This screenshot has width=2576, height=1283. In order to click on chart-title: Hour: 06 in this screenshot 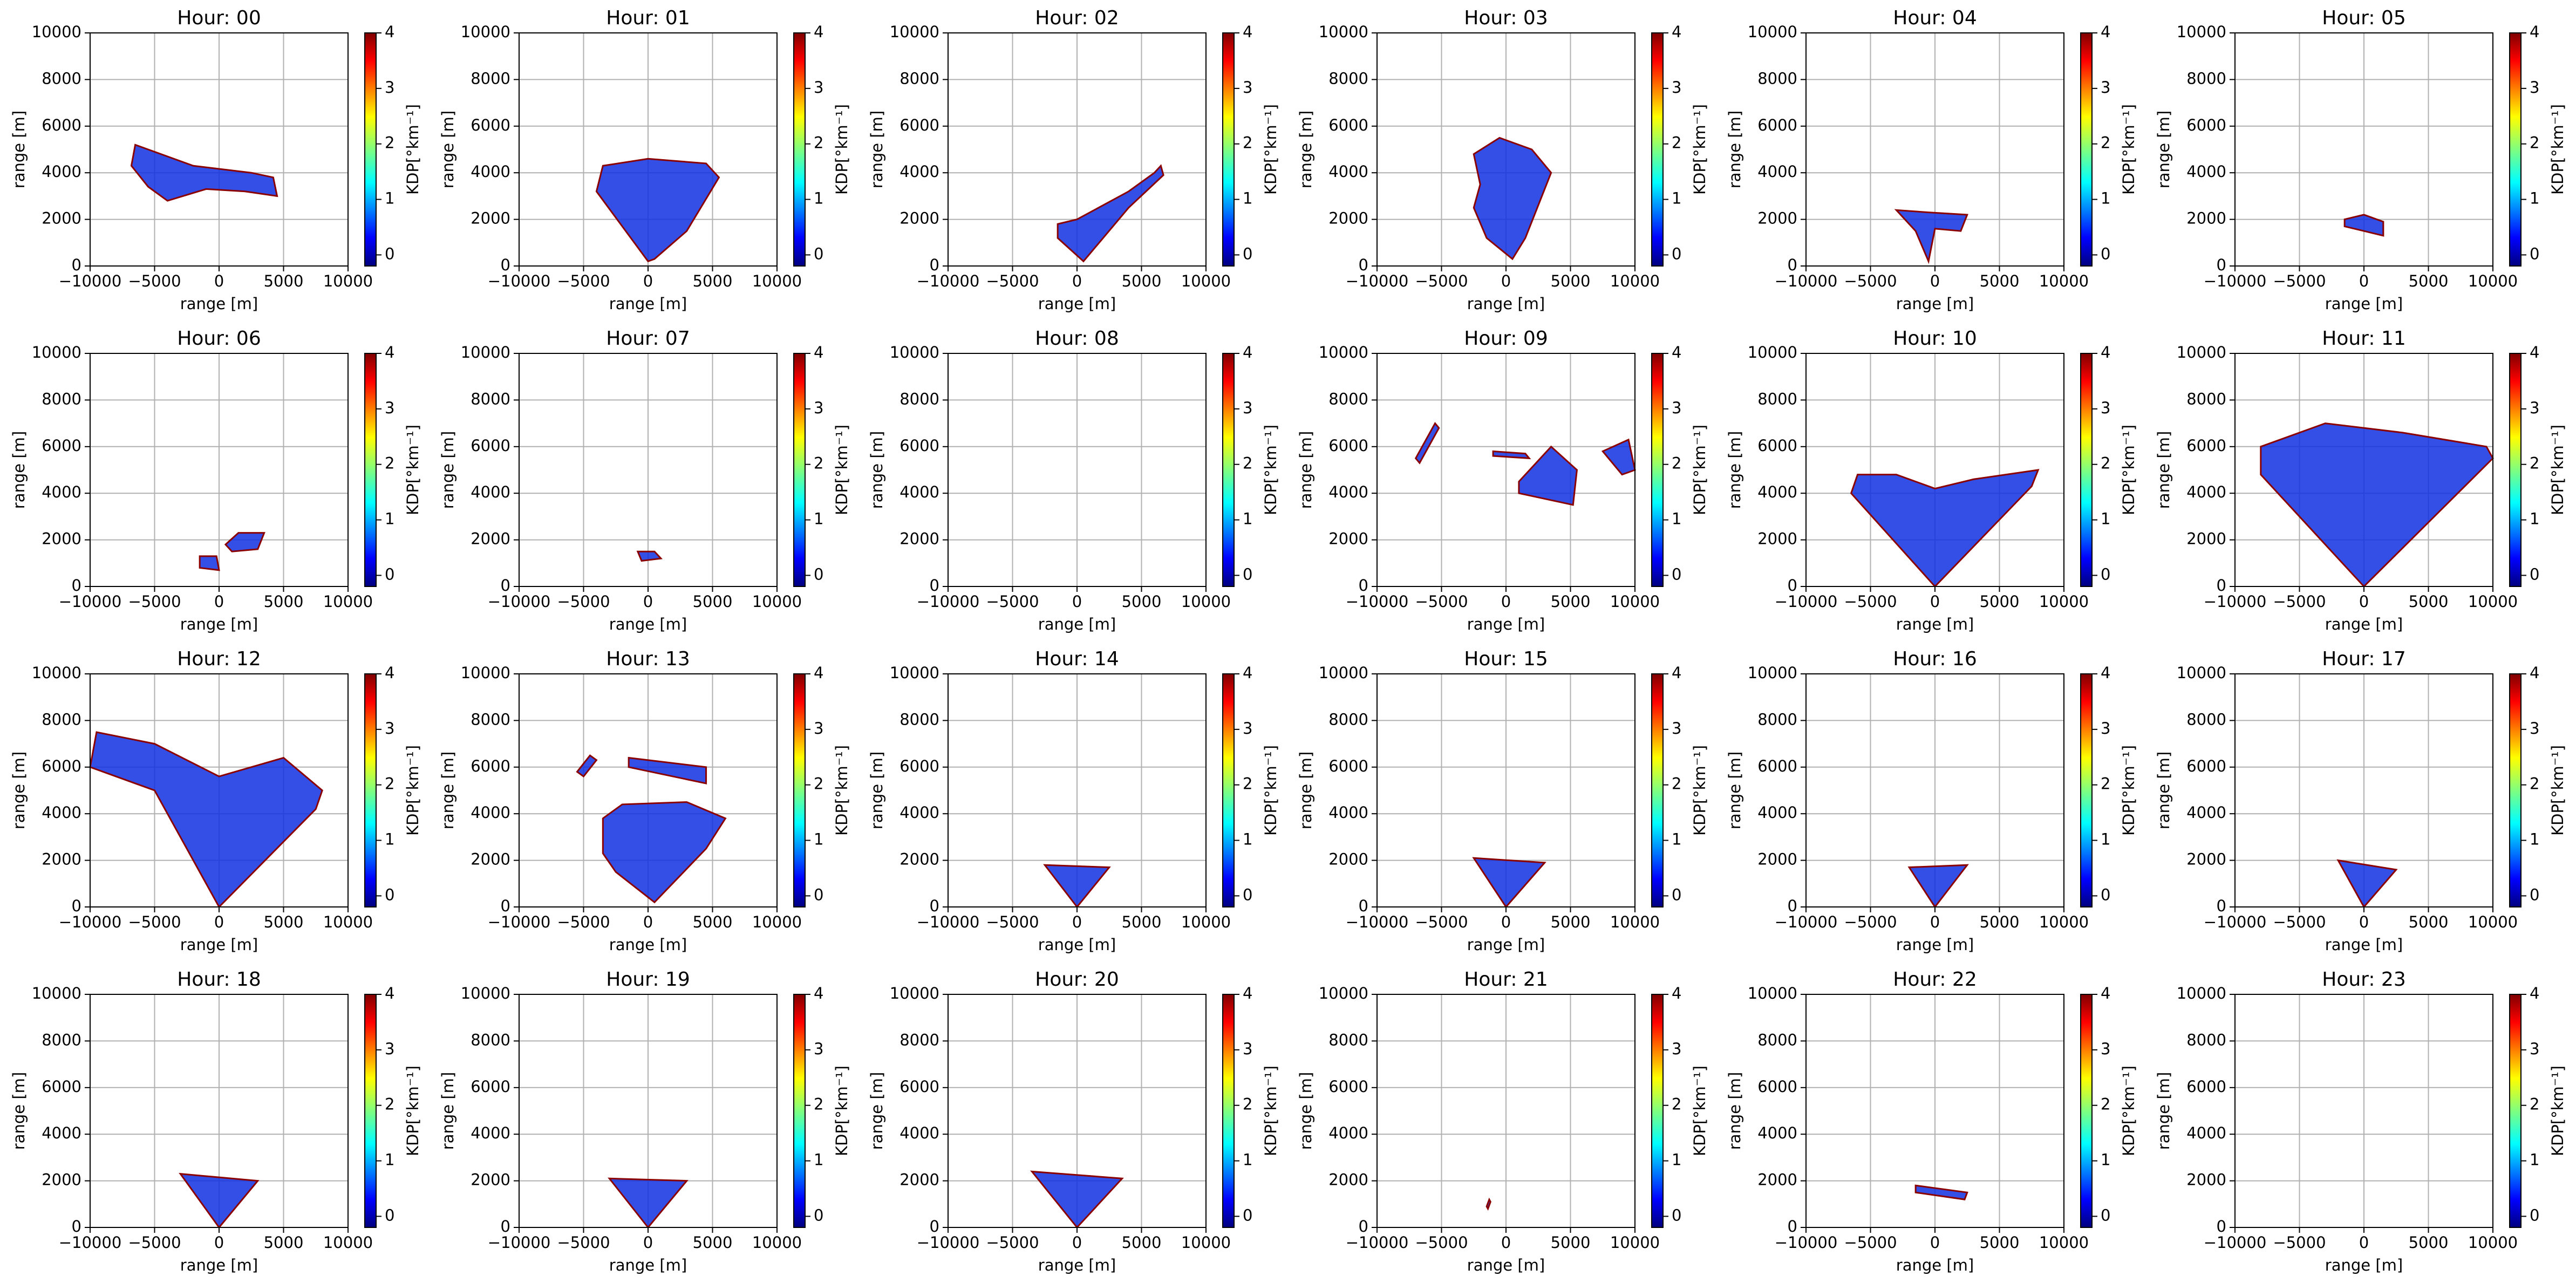, I will do `click(219, 338)`.